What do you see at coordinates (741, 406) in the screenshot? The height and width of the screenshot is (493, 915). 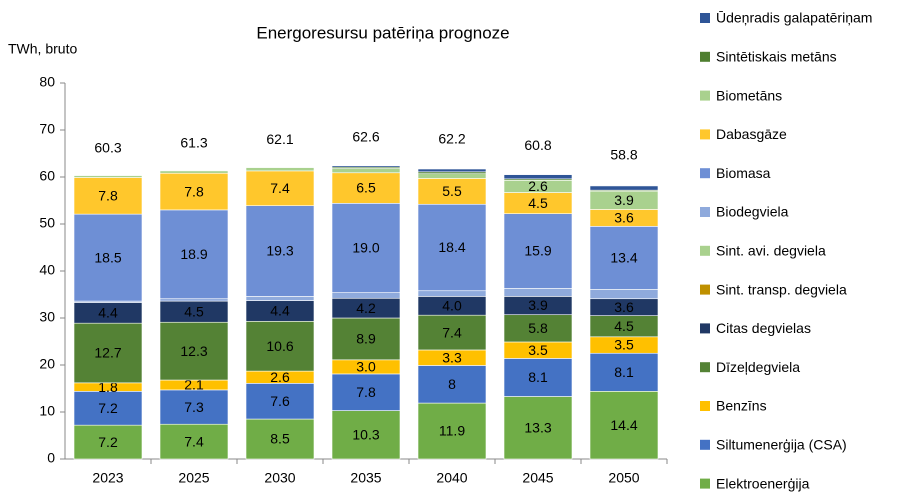 I see `legend-label: Benzīns` at bounding box center [741, 406].